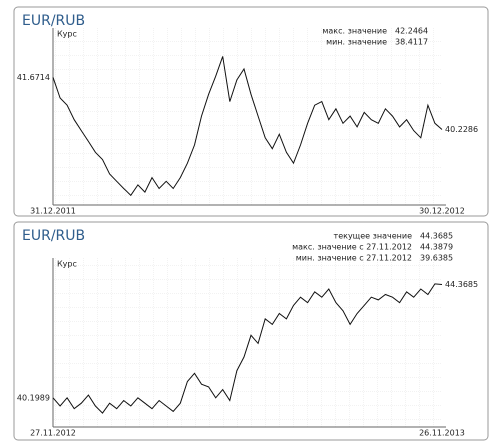  I want to click on x-tick-label: 27.11.2012, so click(53, 433).